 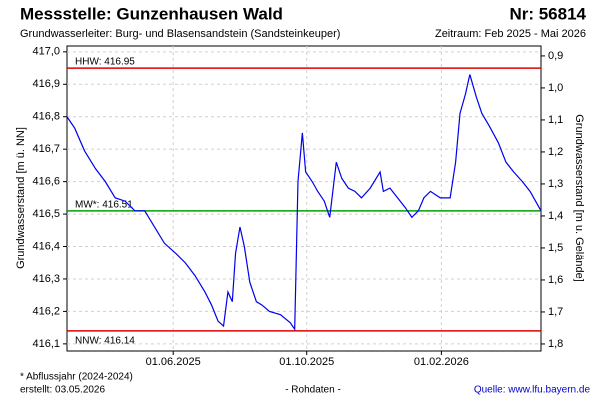 What do you see at coordinates (555, 312) in the screenshot?
I see `y2-tick-label: 1,7` at bounding box center [555, 312].